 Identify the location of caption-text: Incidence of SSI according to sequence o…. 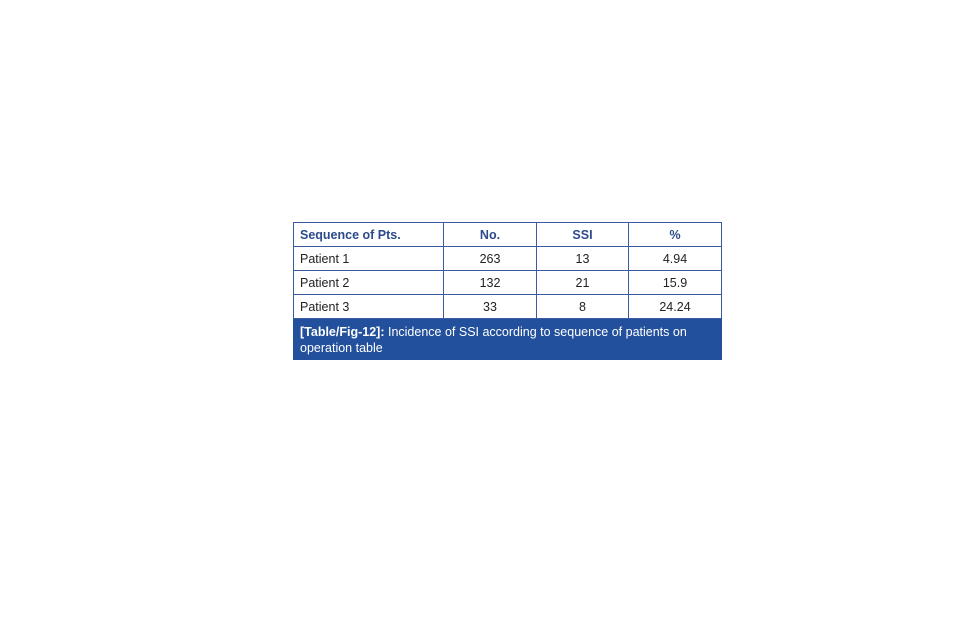
(493, 340).